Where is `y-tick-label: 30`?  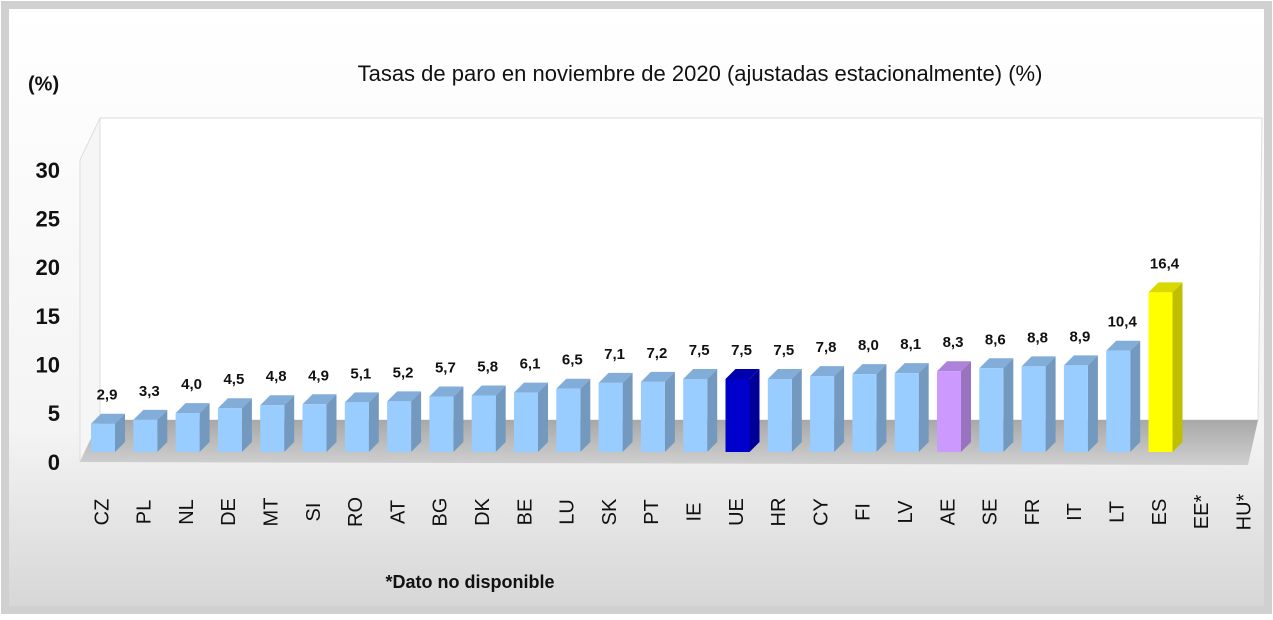 y-tick-label: 30 is located at coordinates (48, 170).